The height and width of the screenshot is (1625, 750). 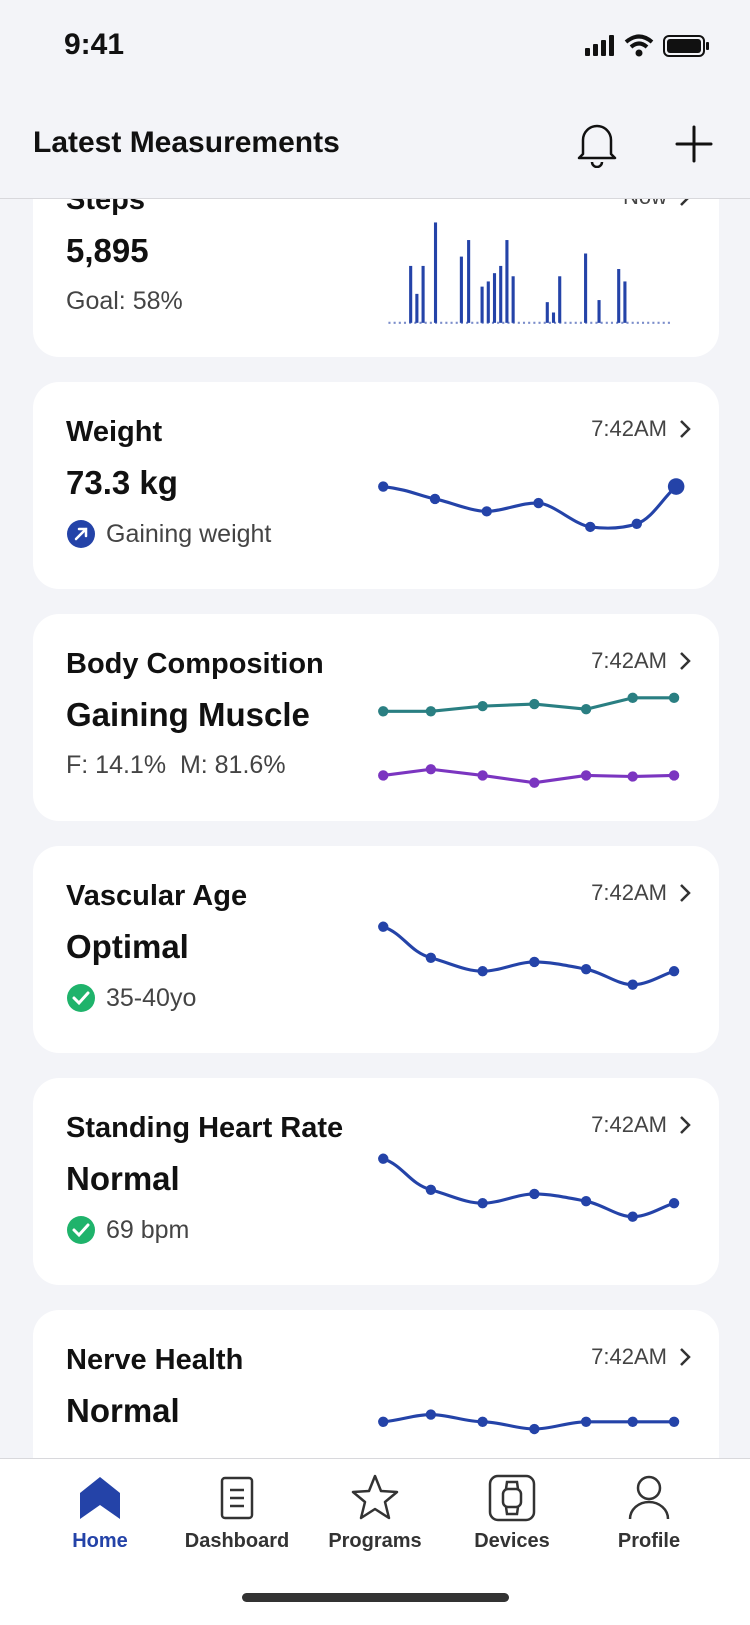 I want to click on time-text: Now, so click(x=645, y=204).